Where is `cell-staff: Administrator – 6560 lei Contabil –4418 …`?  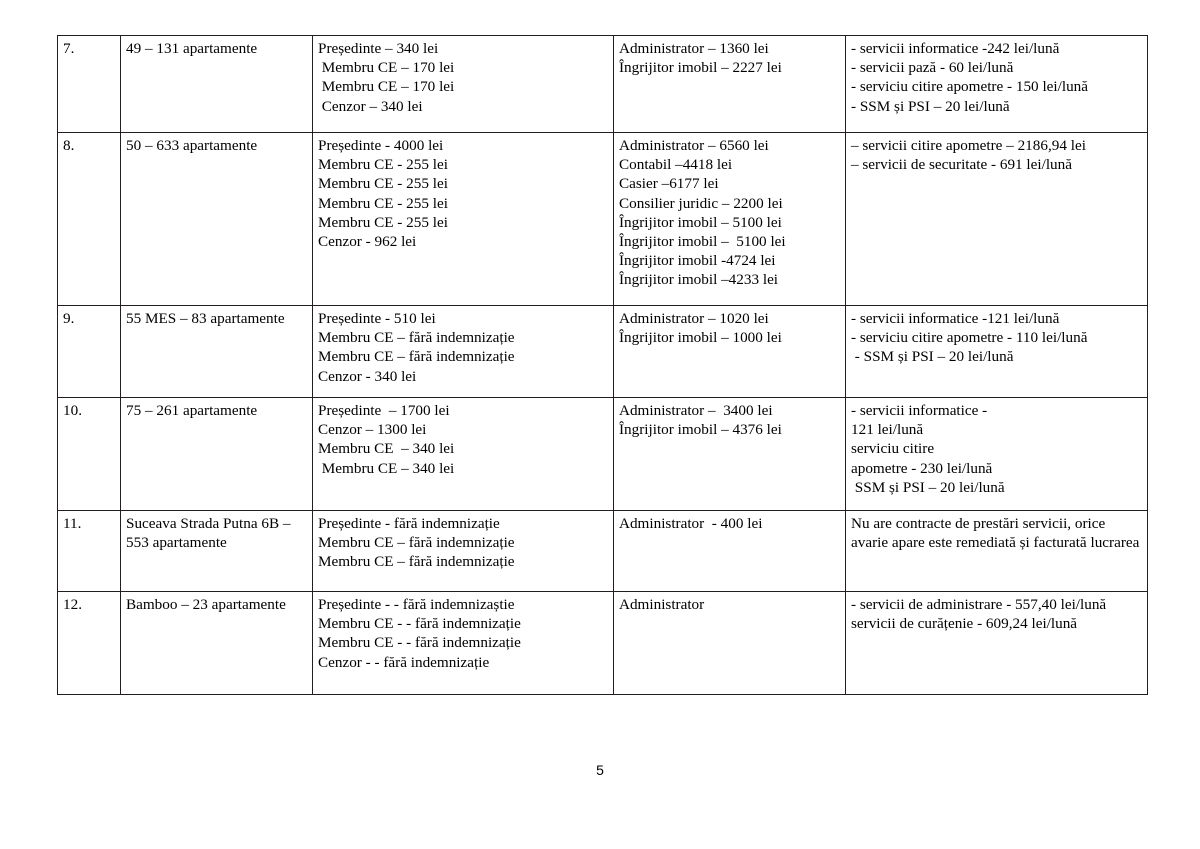
cell-staff: Administrator – 6560 lei Contabil –4418 … is located at coordinates (729, 219).